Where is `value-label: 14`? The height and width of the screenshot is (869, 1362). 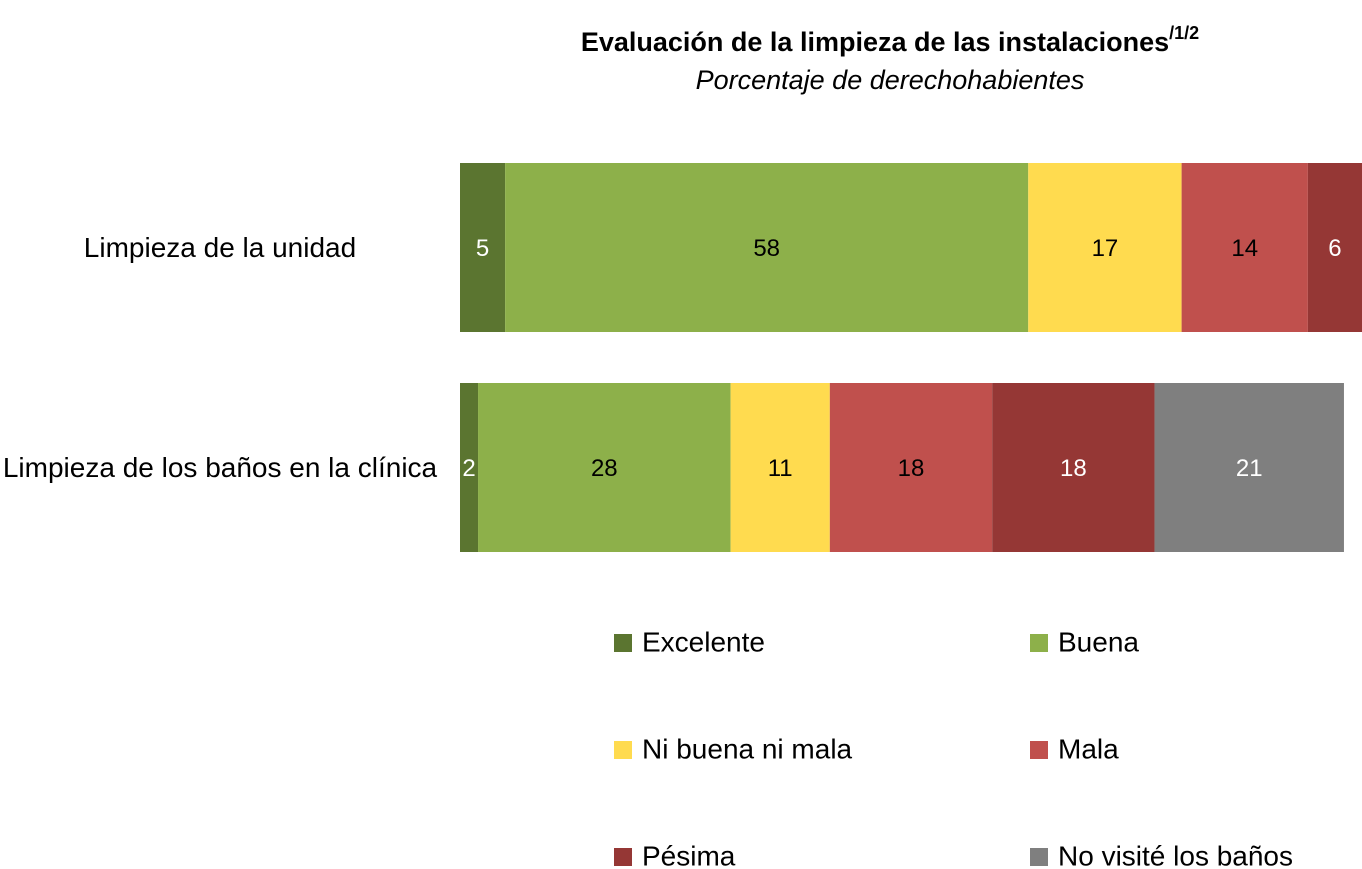
value-label: 14 is located at coordinates (1244, 248).